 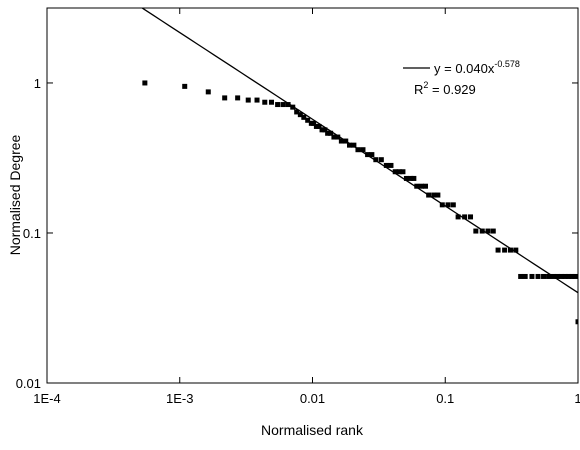 I want to click on y-tick-label: 0.01, so click(x=28, y=383).